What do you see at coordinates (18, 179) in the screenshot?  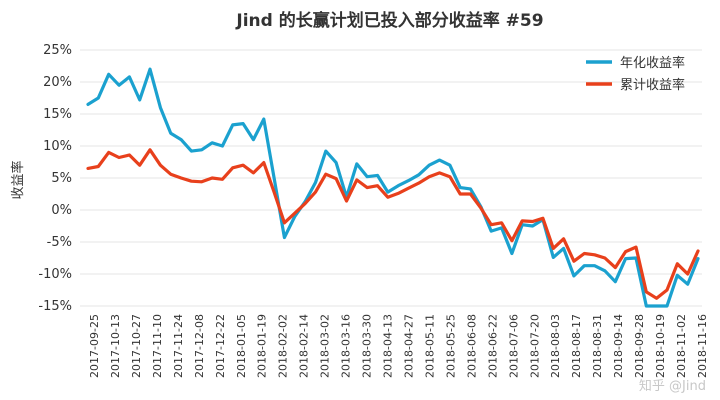 I see `y-axis-label: 收益率` at bounding box center [18, 179].